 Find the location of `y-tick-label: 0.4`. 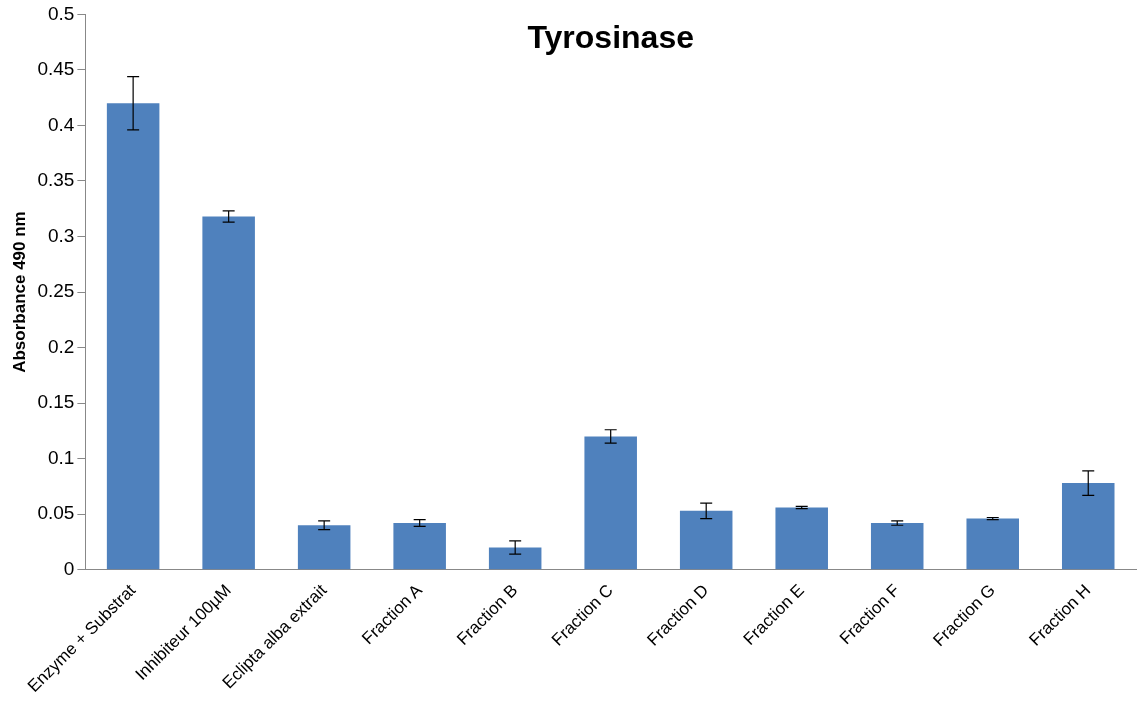

y-tick-label: 0.4 is located at coordinates (61, 124).